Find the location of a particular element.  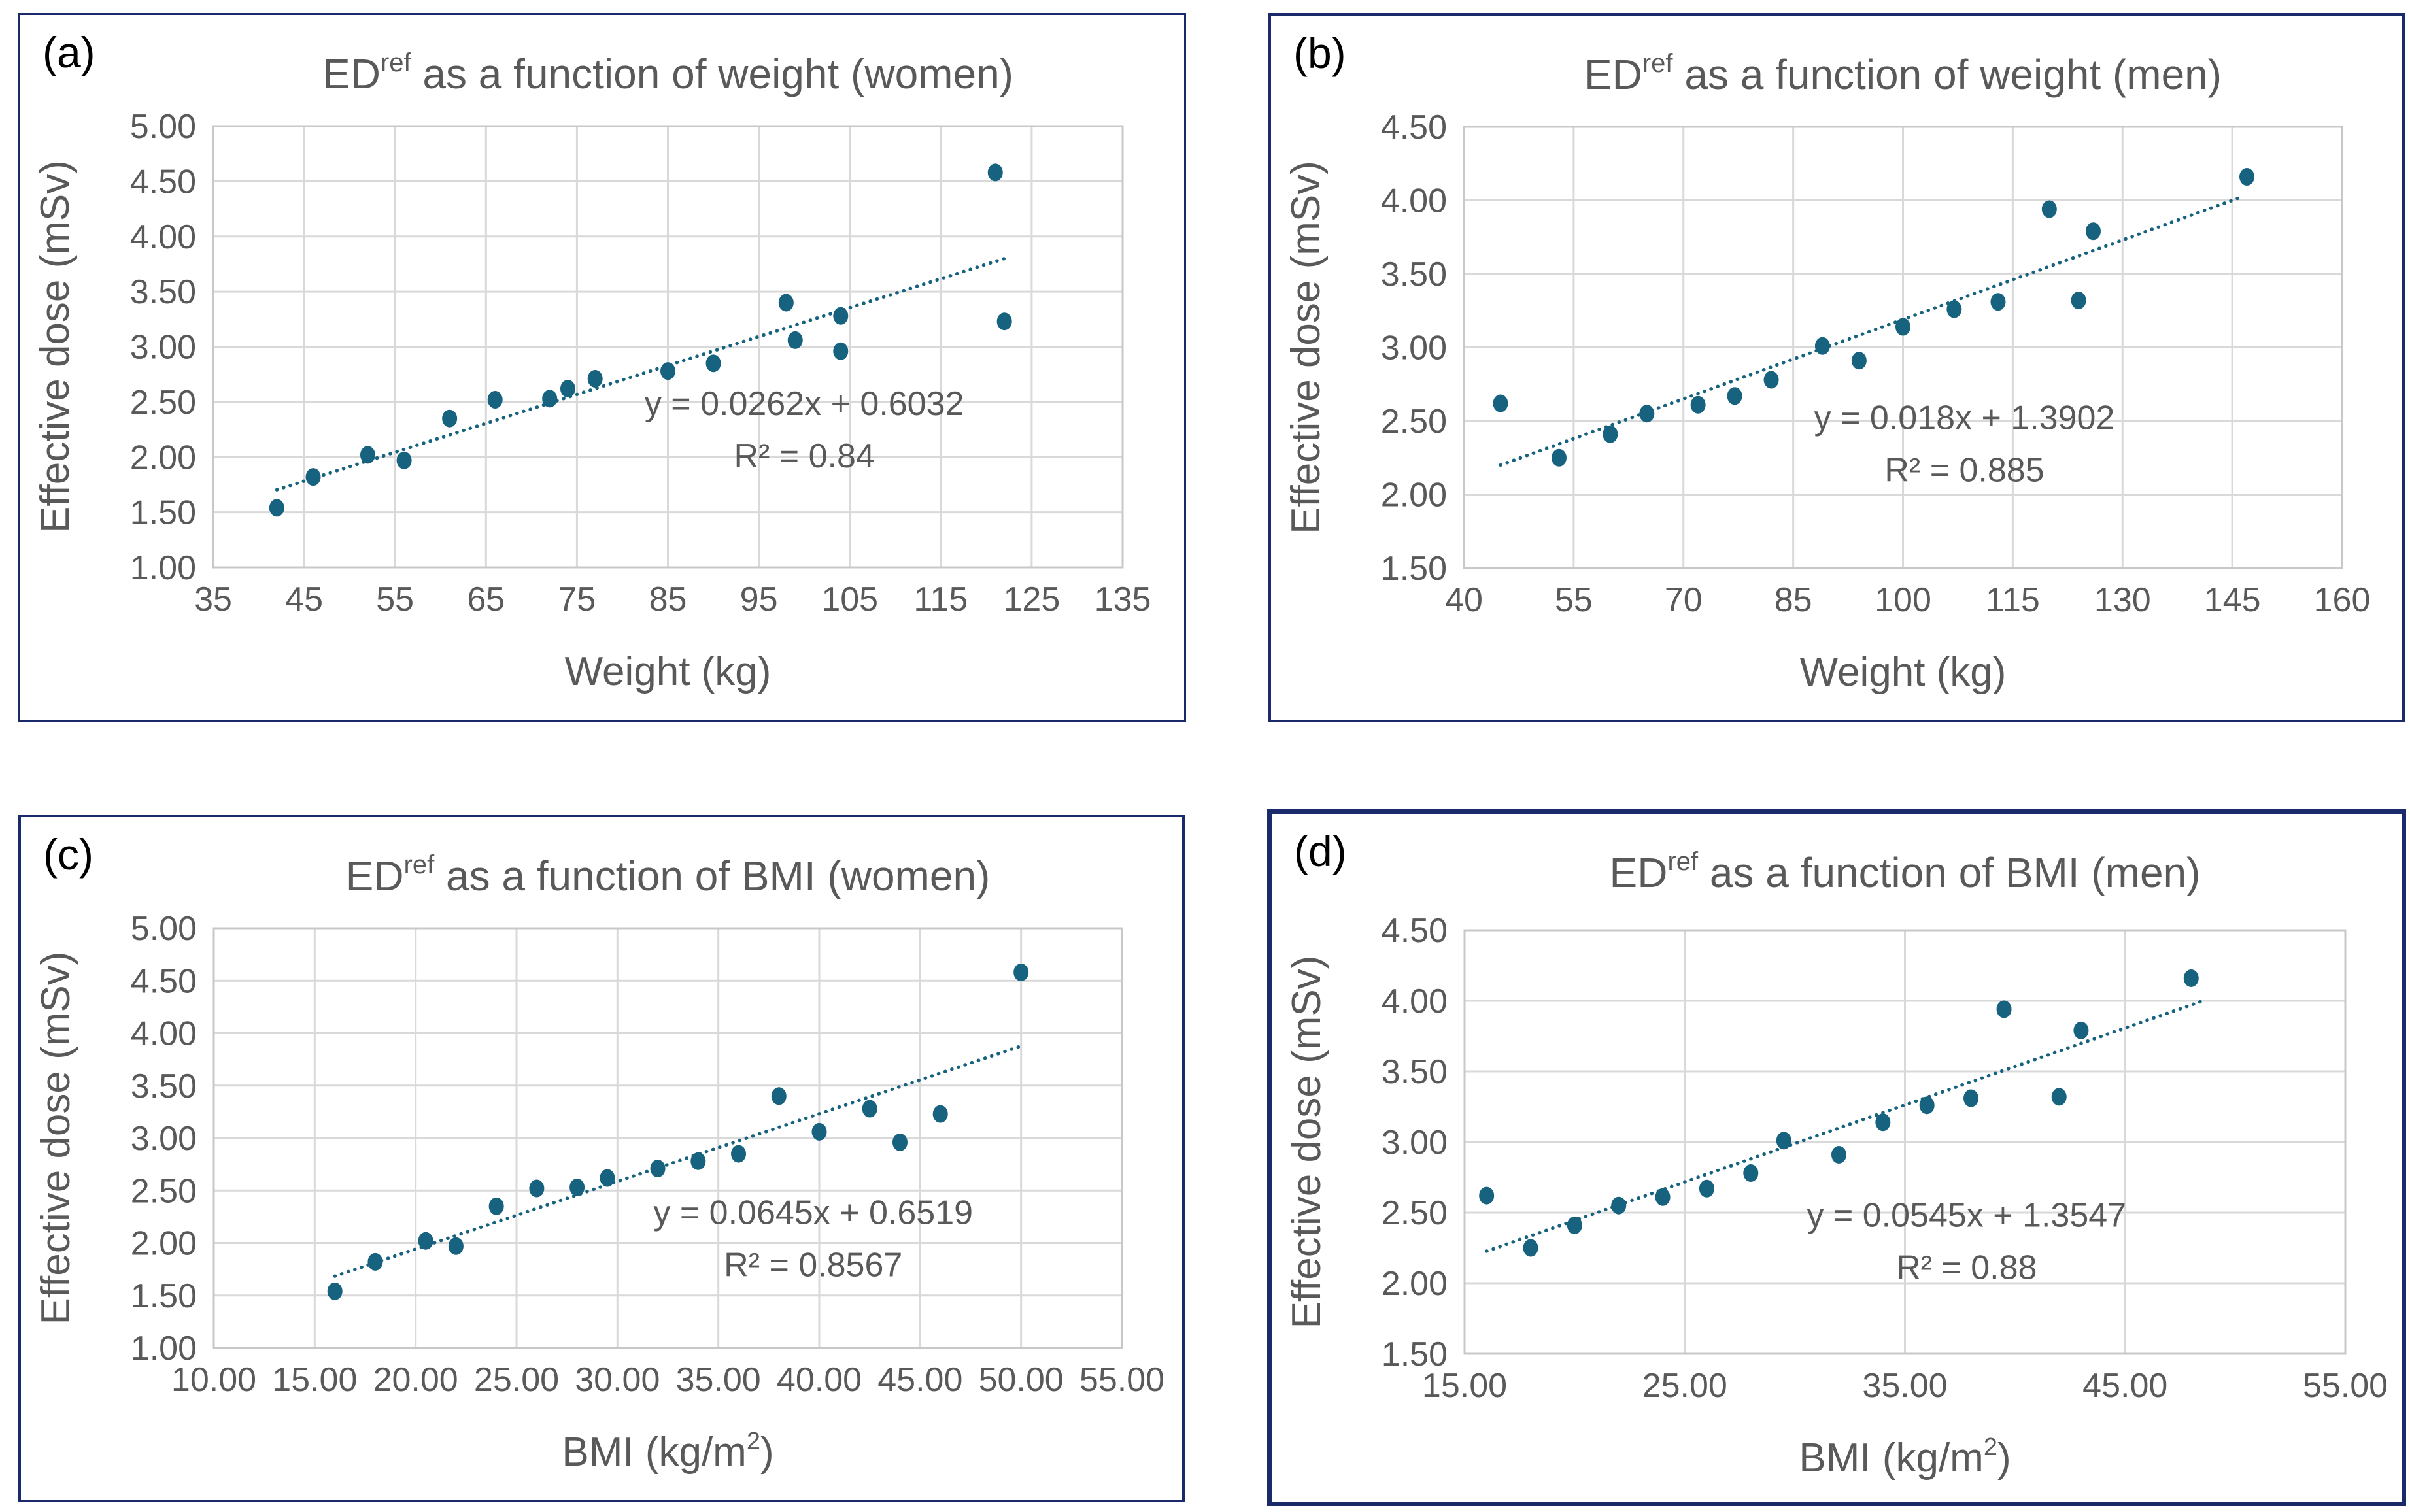

y-tick-label: 2.00 is located at coordinates (1415, 1284).